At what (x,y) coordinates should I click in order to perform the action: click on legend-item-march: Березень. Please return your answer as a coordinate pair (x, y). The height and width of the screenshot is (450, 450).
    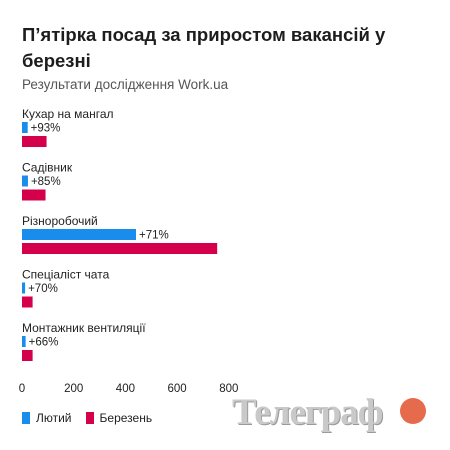
    Looking at the image, I should click on (119, 418).